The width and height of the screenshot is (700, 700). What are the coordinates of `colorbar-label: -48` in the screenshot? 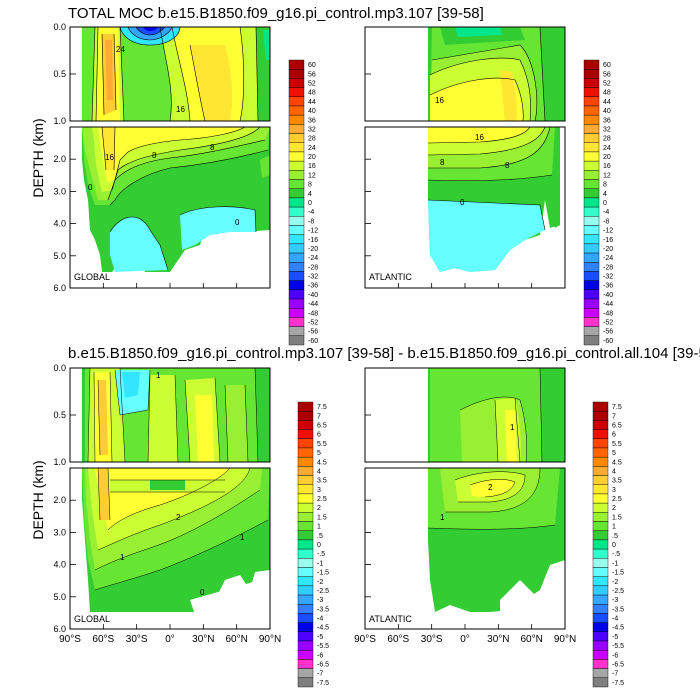 It's located at (608, 313).